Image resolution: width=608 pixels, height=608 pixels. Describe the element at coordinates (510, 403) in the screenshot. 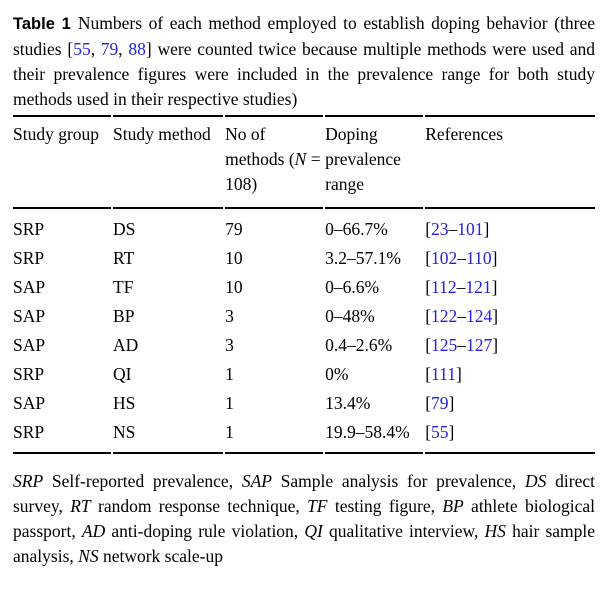

I see `cell-references: [79]` at that location.